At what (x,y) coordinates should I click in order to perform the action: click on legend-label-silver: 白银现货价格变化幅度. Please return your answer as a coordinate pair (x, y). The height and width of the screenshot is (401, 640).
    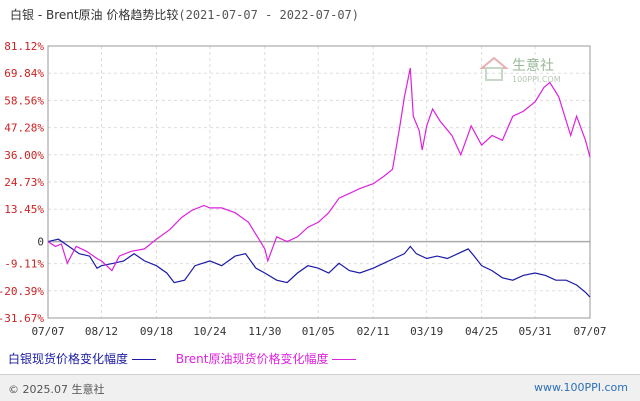
    Looking at the image, I should click on (68, 359).